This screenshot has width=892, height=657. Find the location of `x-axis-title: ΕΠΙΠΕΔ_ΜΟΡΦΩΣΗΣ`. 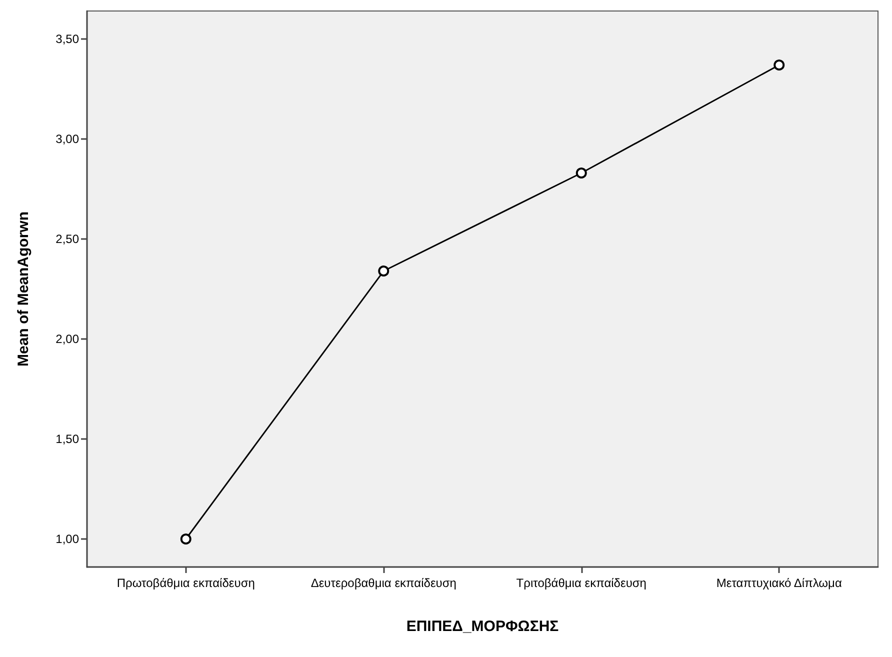

x-axis-title: ΕΠΙΠΕΔ_ΜΟΡΦΩΣΗΣ is located at coordinates (482, 626).